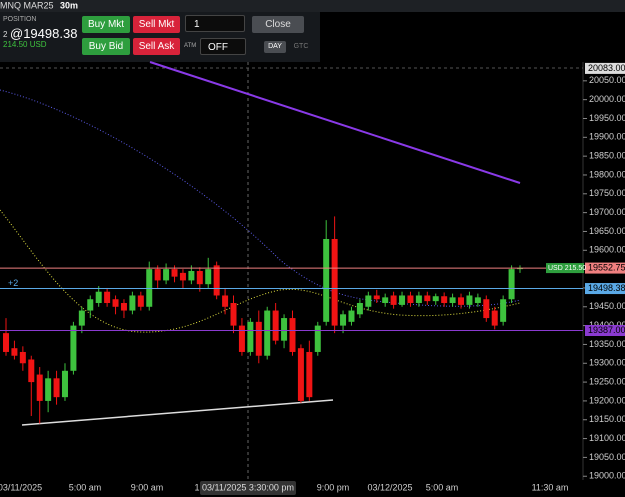  What do you see at coordinates (607, 193) in the screenshot?
I see `y-tick-label: 19750.00` at bounding box center [607, 193].